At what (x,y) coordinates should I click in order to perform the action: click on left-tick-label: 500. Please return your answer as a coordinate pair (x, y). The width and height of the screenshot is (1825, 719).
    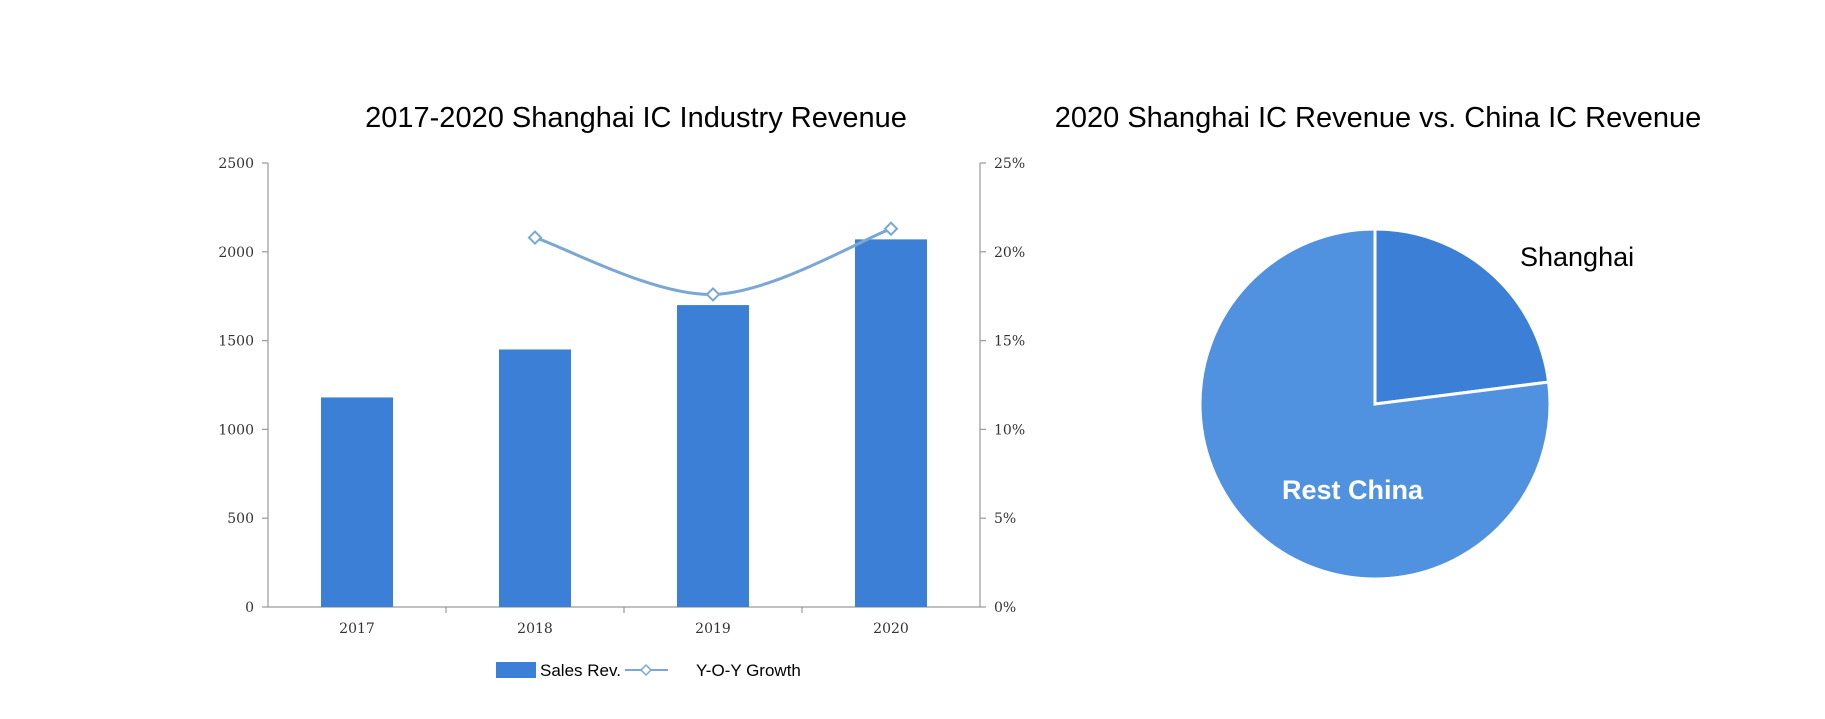
    Looking at the image, I should click on (240, 519).